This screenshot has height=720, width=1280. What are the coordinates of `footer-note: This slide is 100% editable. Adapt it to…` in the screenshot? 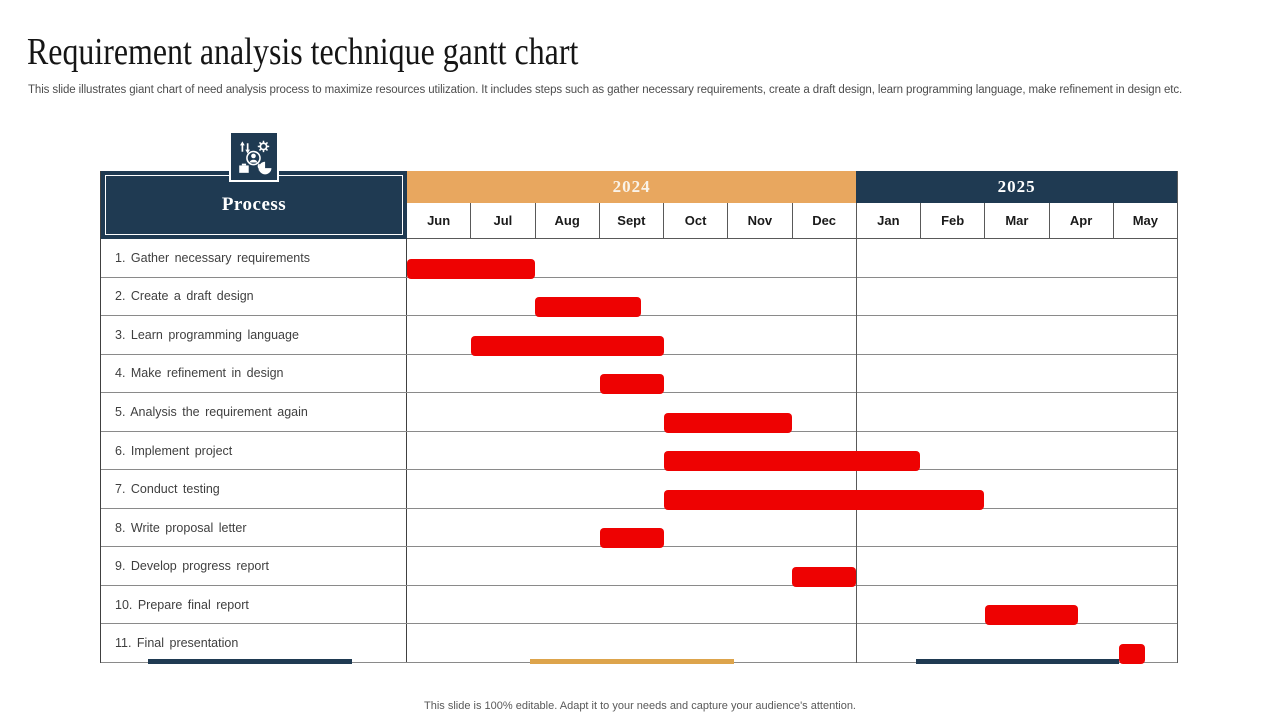 It's located at (640, 706).